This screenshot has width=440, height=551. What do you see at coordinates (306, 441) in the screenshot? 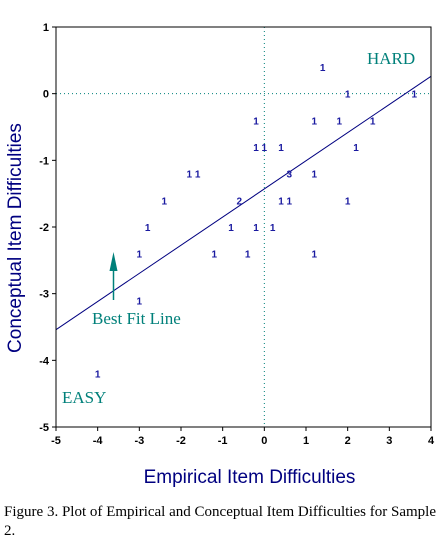
I see `x-tick-label: 1` at bounding box center [306, 441].